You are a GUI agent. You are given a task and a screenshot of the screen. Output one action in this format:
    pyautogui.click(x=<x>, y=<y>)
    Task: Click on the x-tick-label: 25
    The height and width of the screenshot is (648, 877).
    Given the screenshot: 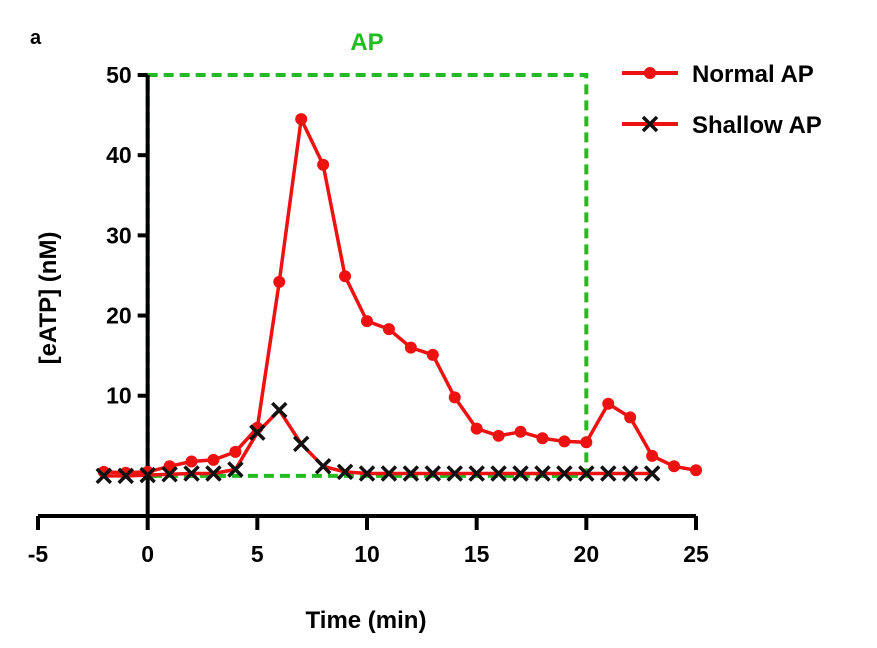 What is the action you would take?
    pyautogui.click(x=696, y=554)
    